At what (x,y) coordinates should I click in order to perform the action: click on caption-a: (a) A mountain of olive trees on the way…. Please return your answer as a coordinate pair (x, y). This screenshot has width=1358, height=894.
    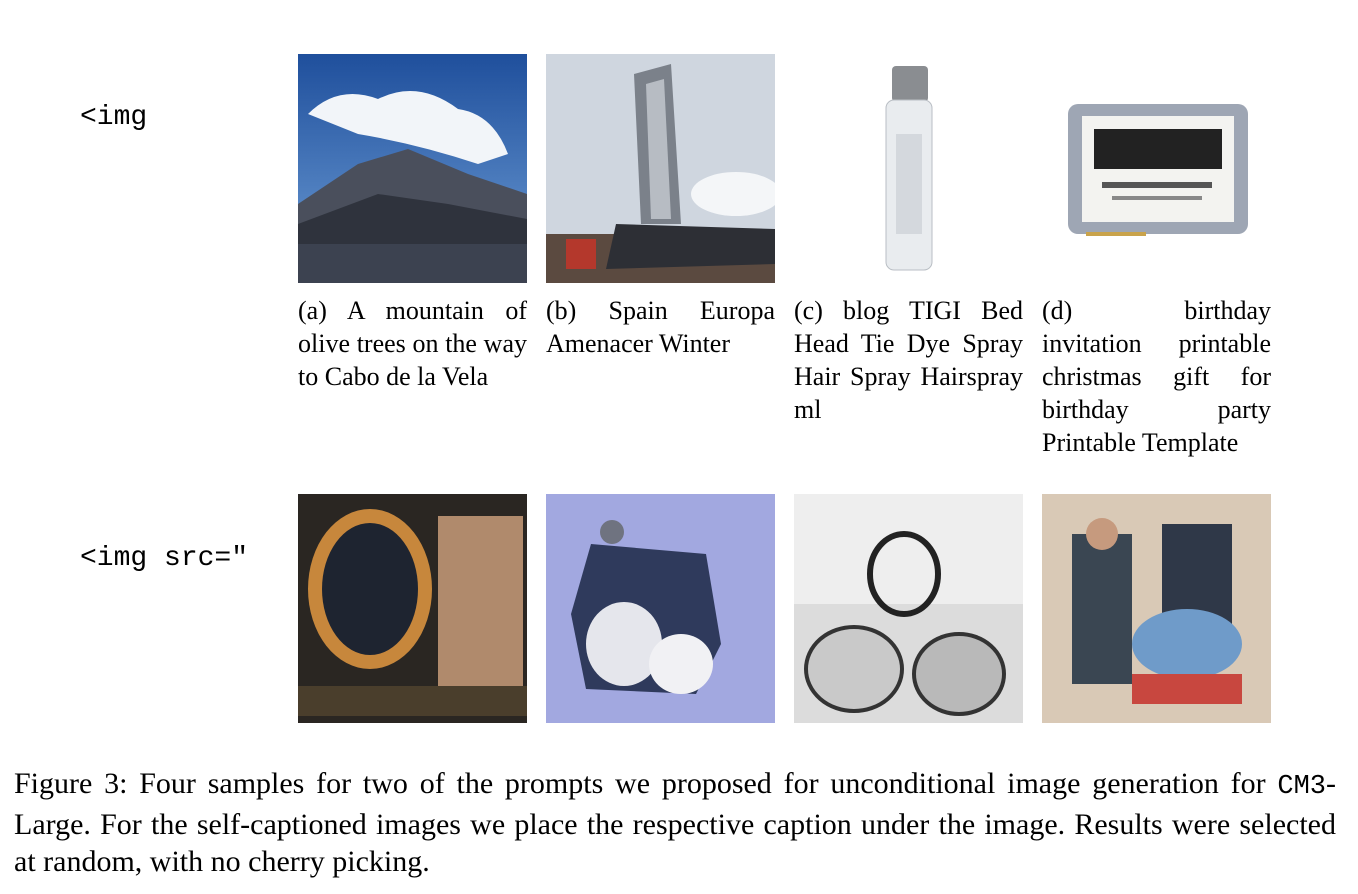
    Looking at the image, I should click on (412, 343).